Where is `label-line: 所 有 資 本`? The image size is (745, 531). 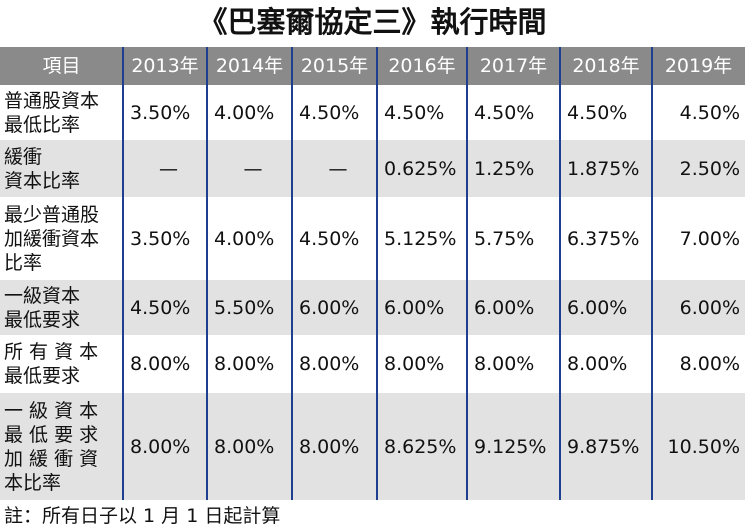 label-line: 所 有 資 本 is located at coordinates (51, 352).